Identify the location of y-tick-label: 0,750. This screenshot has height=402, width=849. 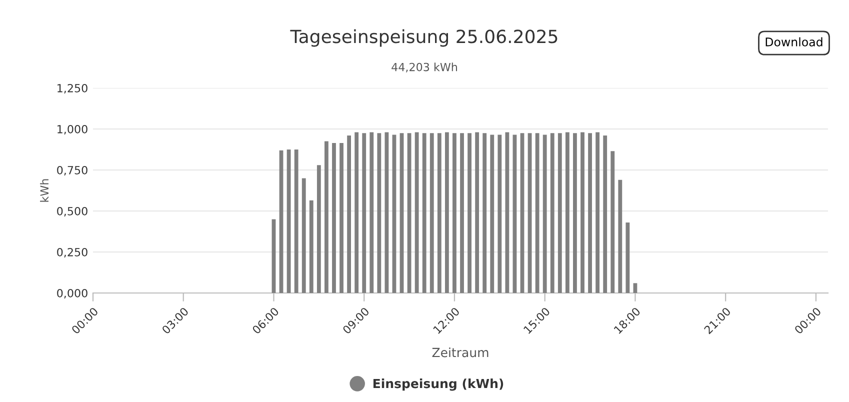
(72, 171).